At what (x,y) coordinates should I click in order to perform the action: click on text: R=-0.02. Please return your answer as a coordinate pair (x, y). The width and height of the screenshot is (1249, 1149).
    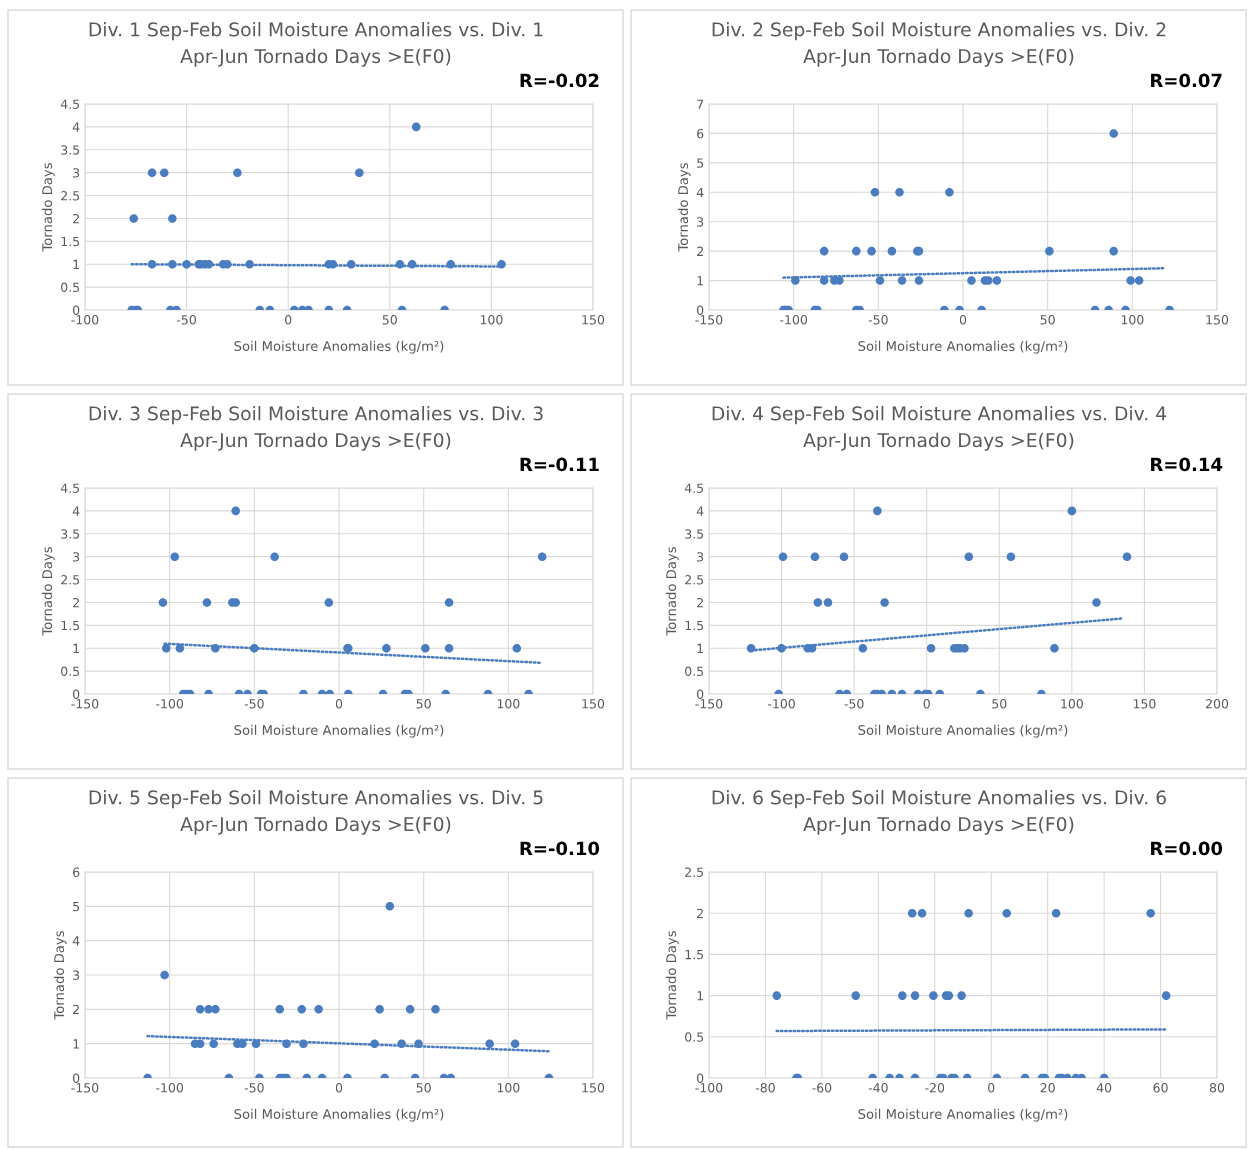
    Looking at the image, I should click on (559, 80).